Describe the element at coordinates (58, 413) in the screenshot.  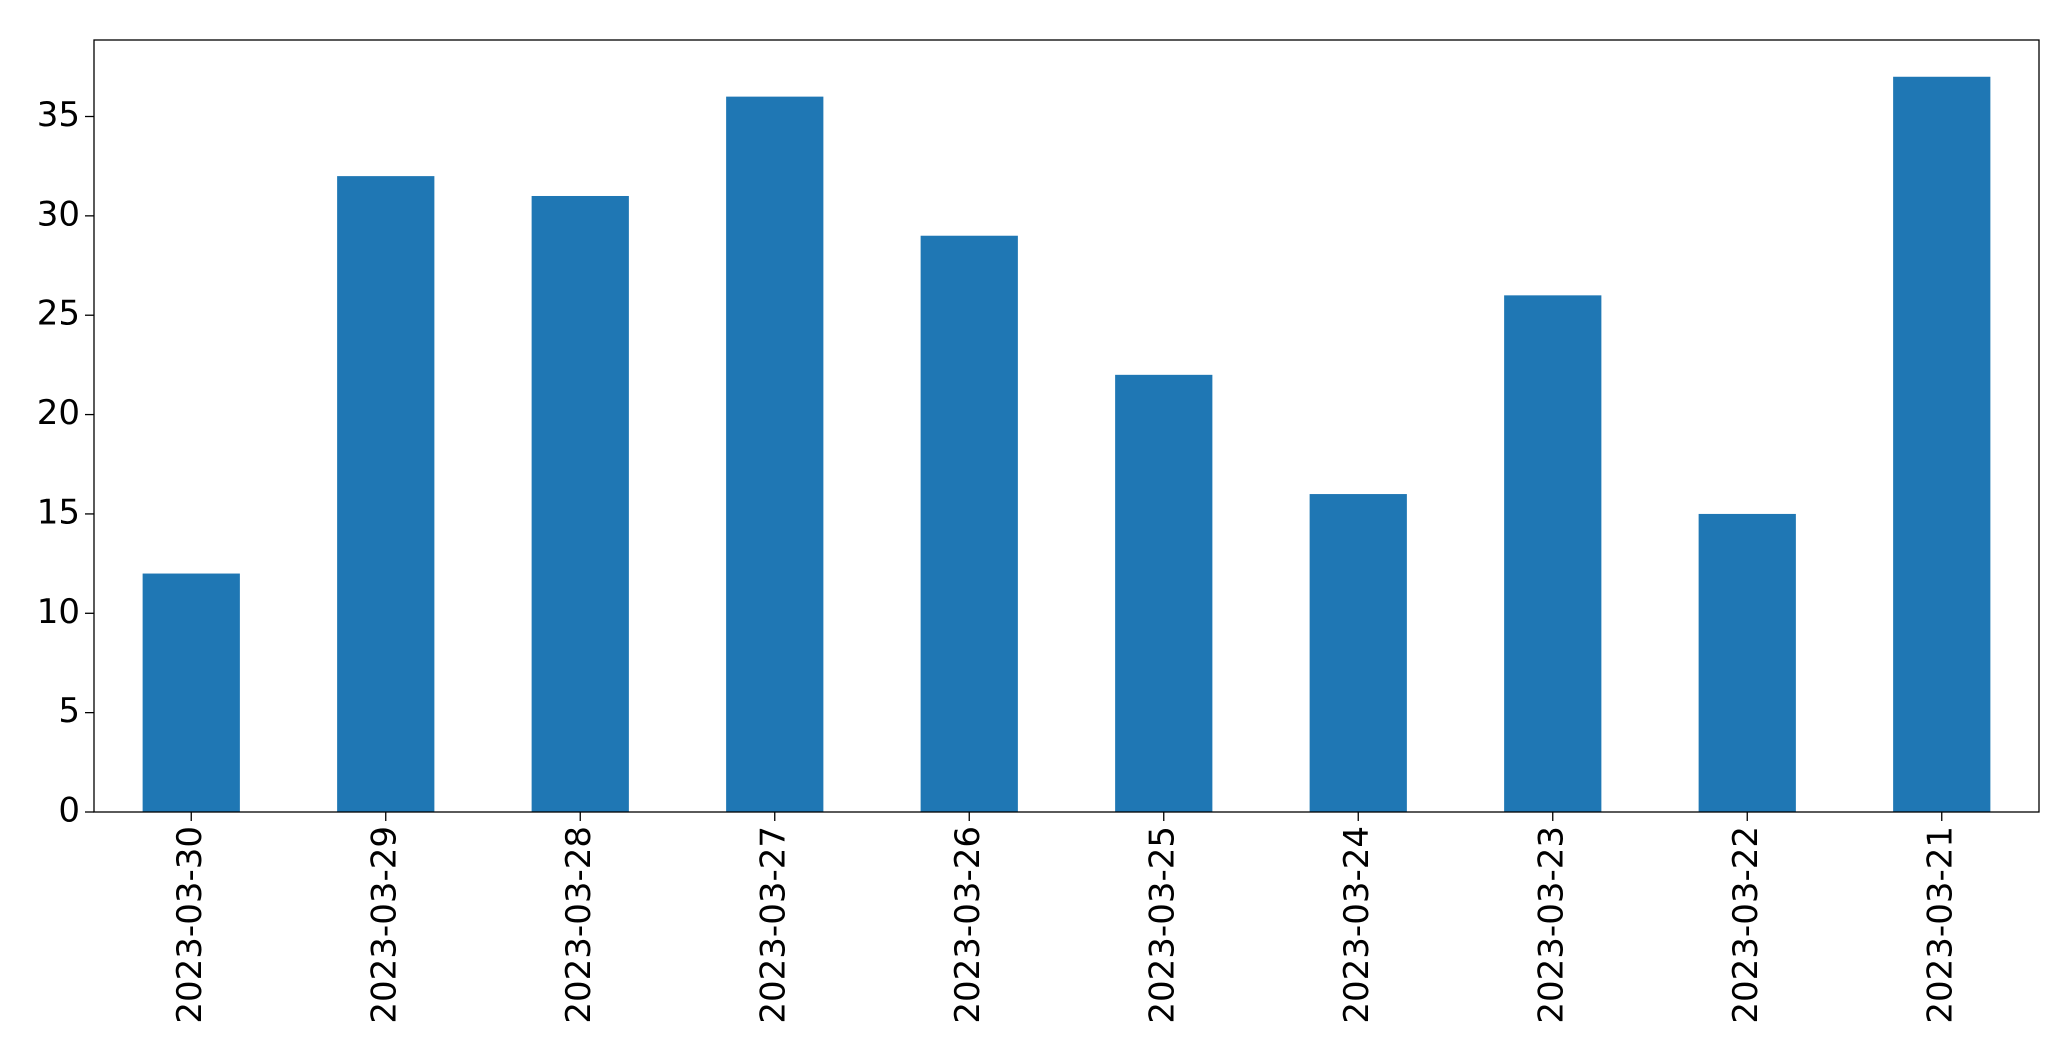
I see `y-tick-label: 20` at that location.